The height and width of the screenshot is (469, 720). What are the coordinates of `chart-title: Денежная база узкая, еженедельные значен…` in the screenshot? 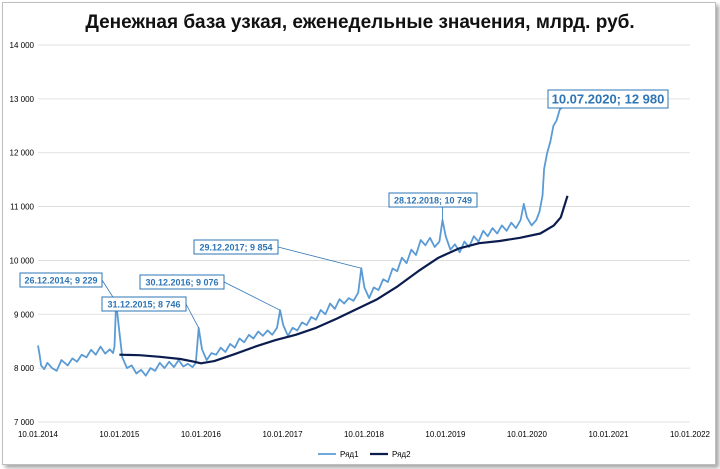 It's located at (359, 22).